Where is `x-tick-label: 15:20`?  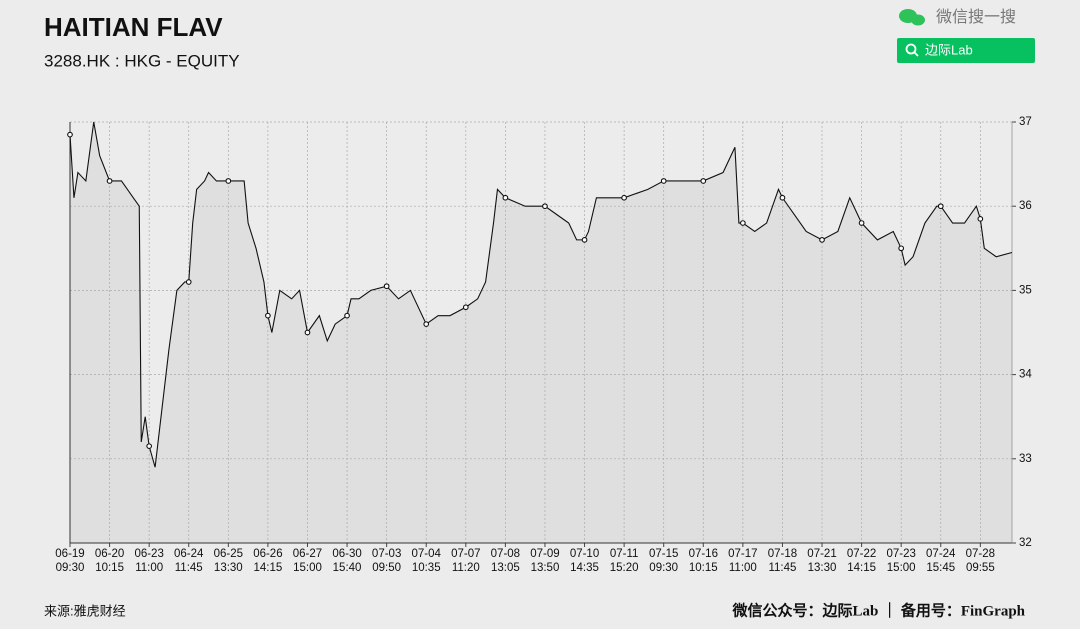 x-tick-label: 15:20 is located at coordinates (624, 568).